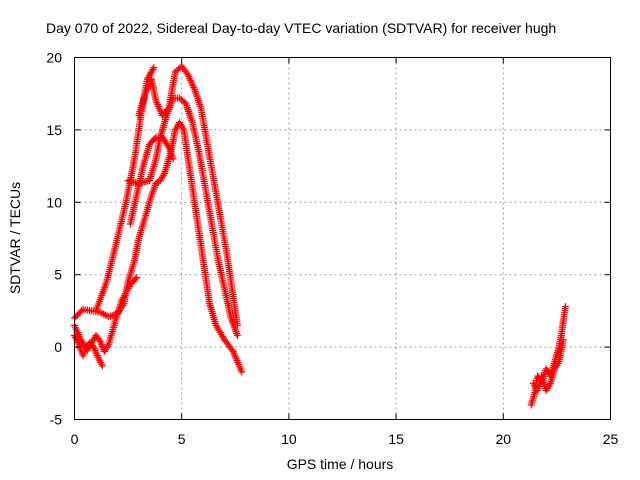 The height and width of the screenshot is (480, 640). What do you see at coordinates (54, 58) in the screenshot?
I see `y-tick-label: 20` at bounding box center [54, 58].